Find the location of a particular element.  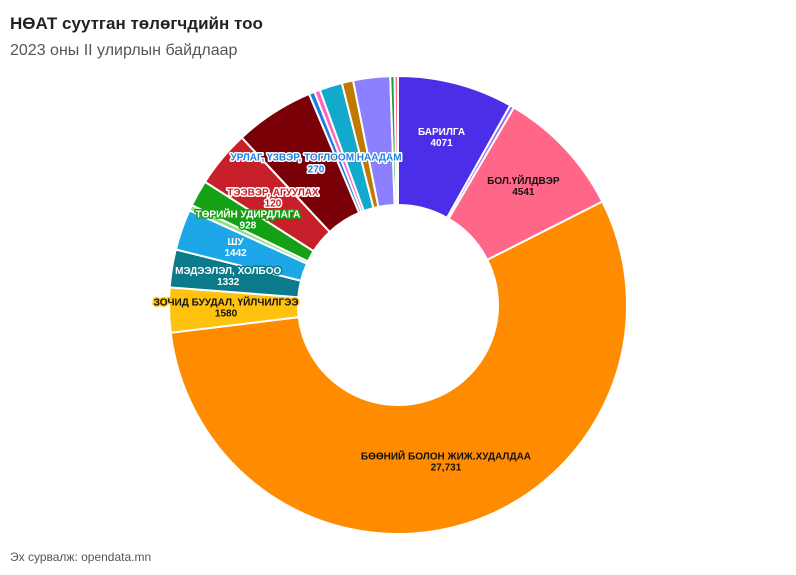

annotation-value: 270 is located at coordinates (316, 170).